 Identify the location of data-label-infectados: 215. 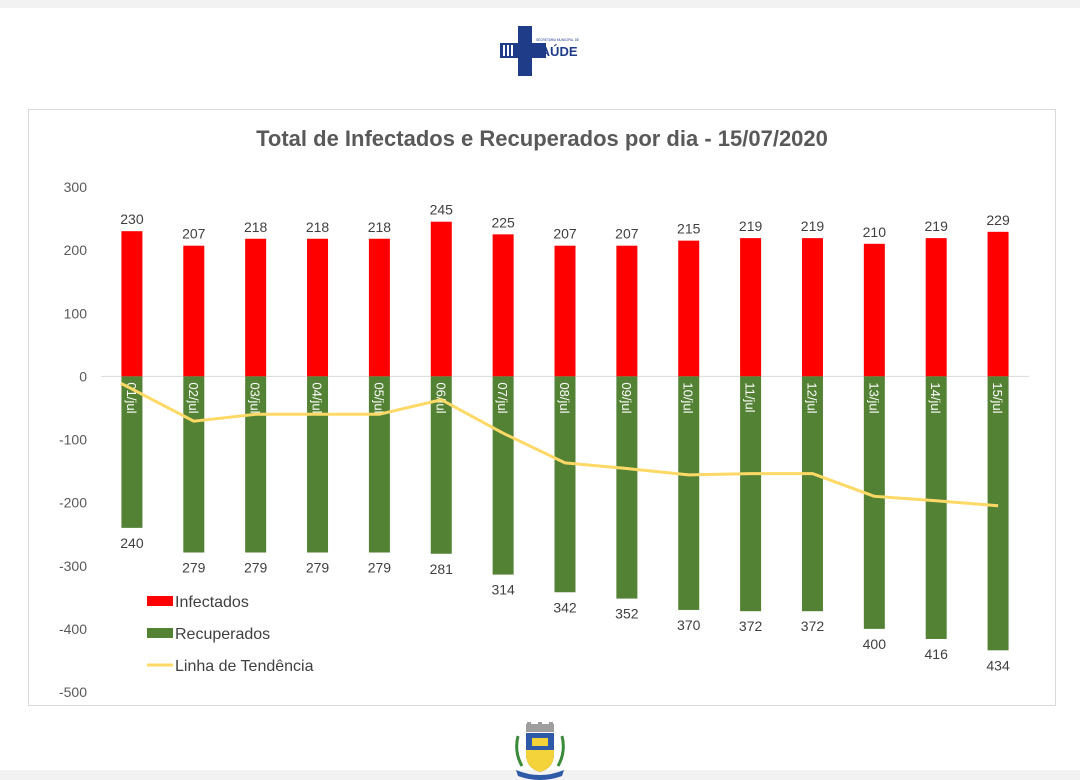
(689, 229).